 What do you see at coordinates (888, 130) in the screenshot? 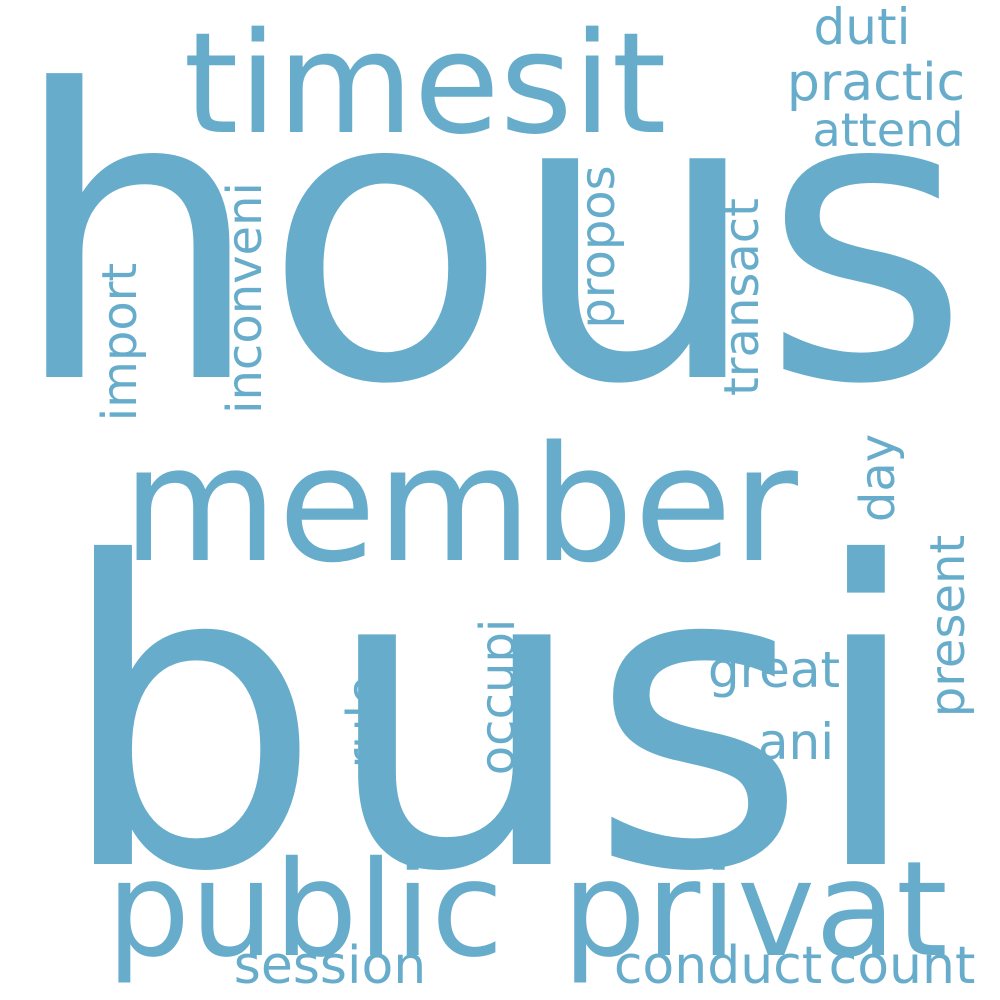
I see `word-attend: attend` at bounding box center [888, 130].